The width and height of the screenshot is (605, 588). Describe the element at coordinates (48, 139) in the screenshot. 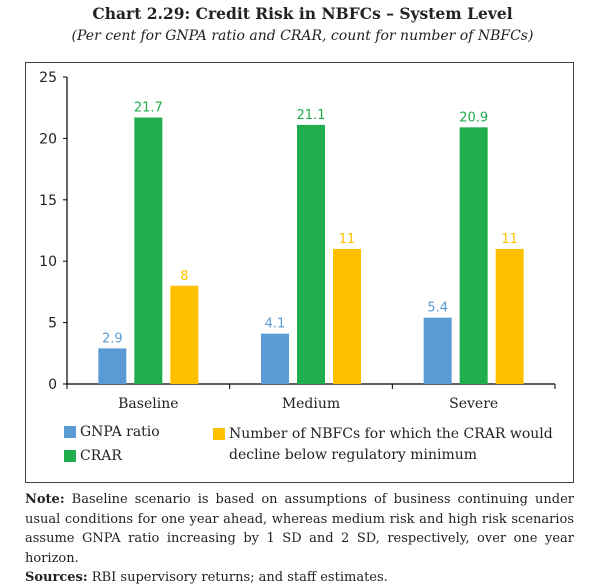

I see `y-tick-label: 20` at that location.